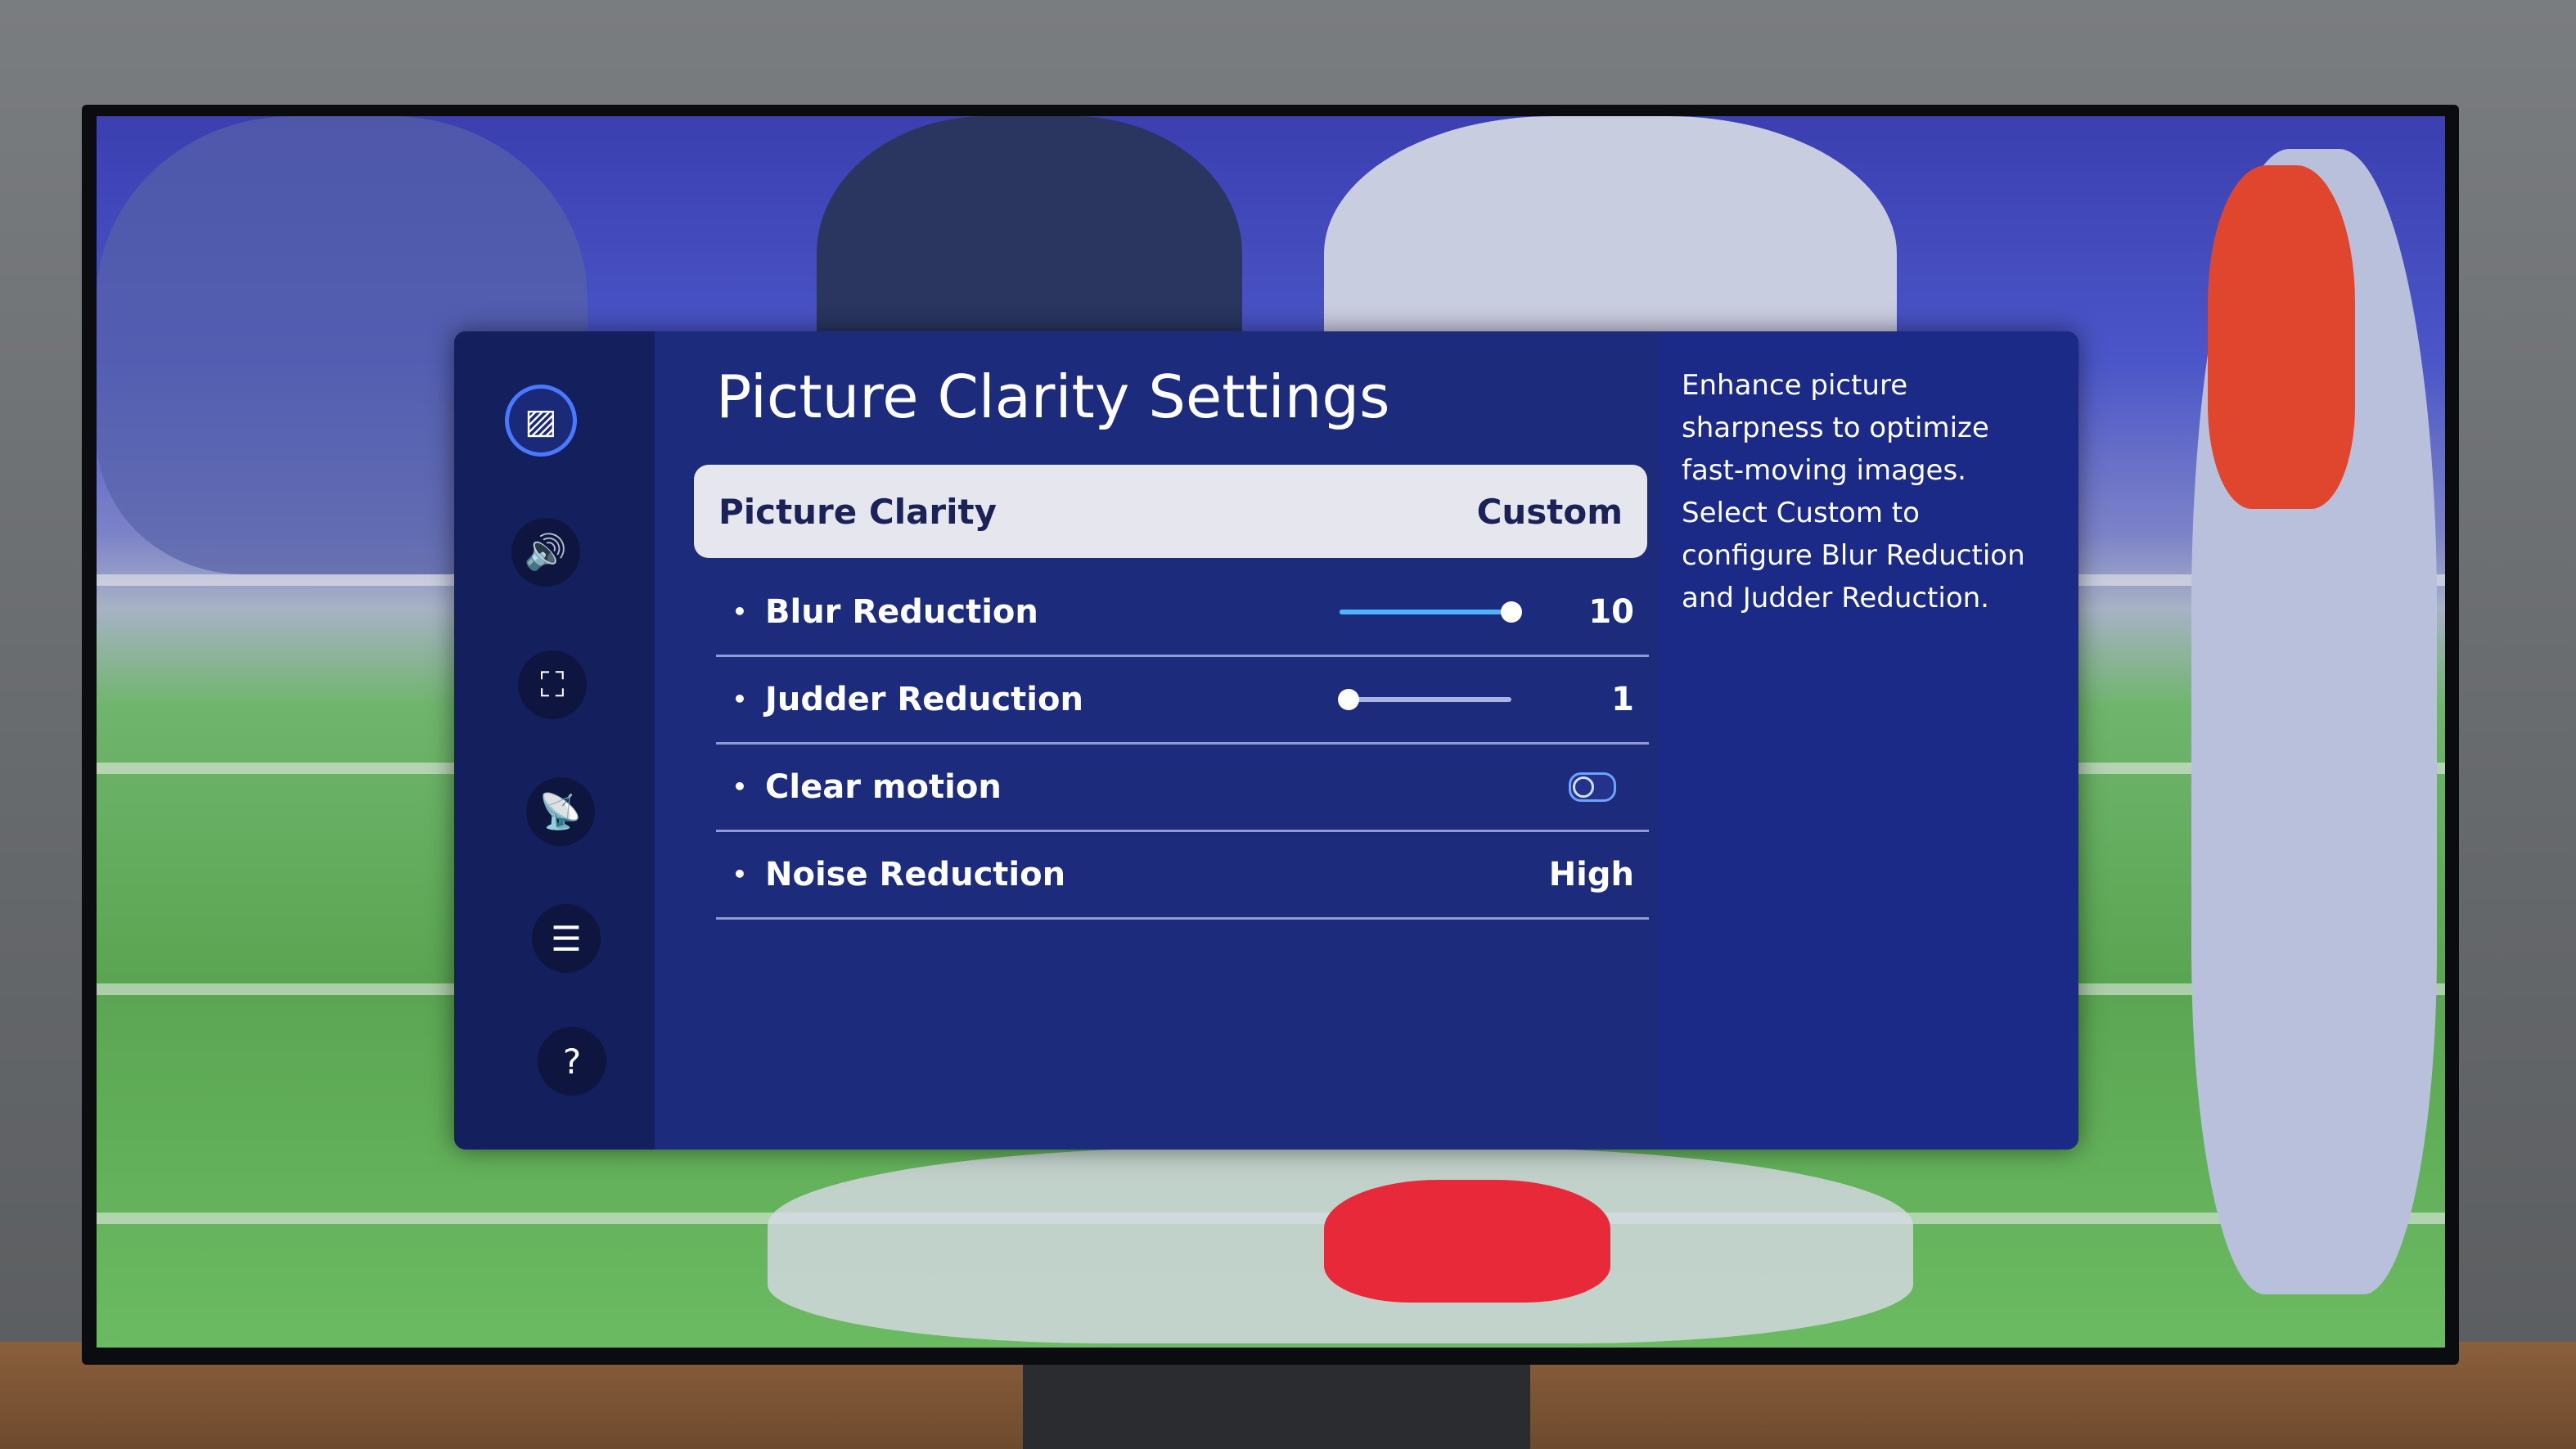  I want to click on judder-reduction-label: Judder Reduction, so click(924, 699).